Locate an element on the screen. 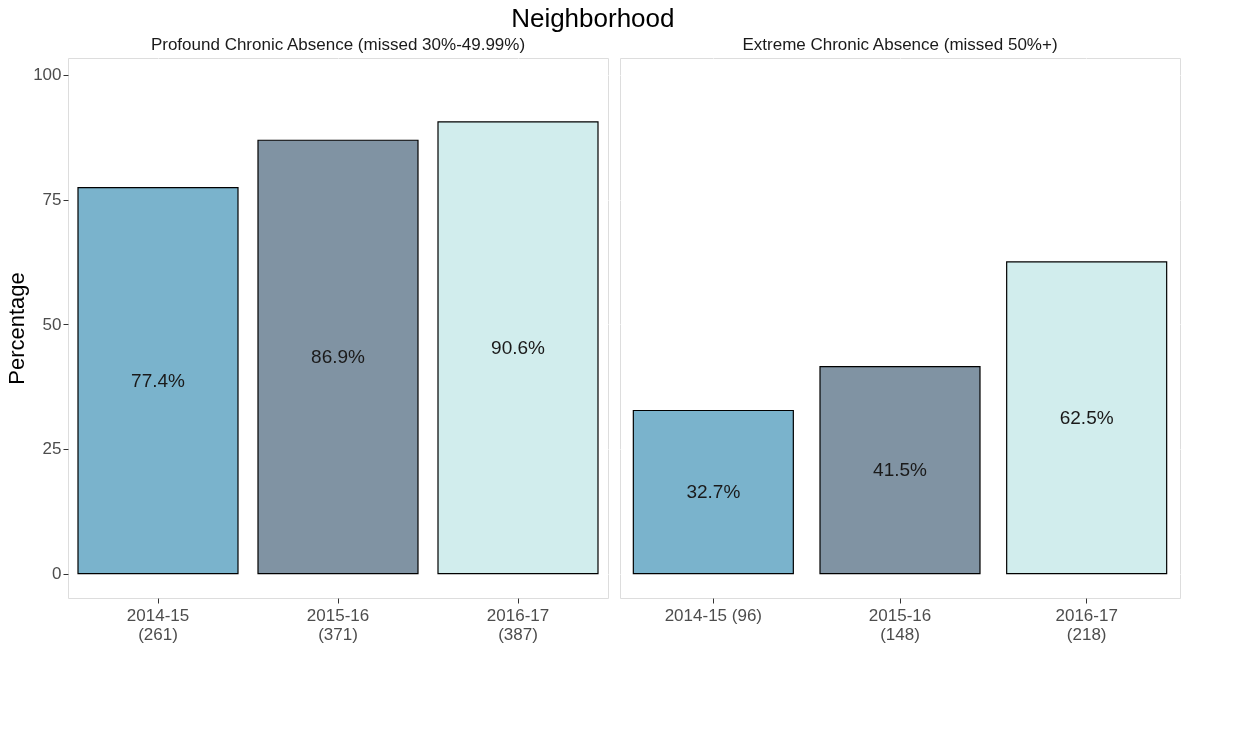 The width and height of the screenshot is (1245, 736). x-tick-label: 2016-17 (387) is located at coordinates (518, 624).